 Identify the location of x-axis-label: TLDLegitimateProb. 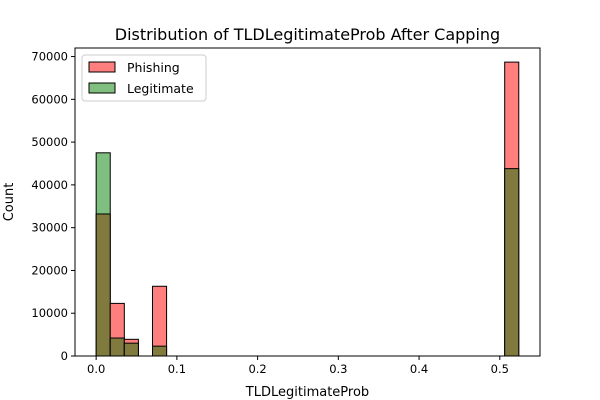
(307, 392).